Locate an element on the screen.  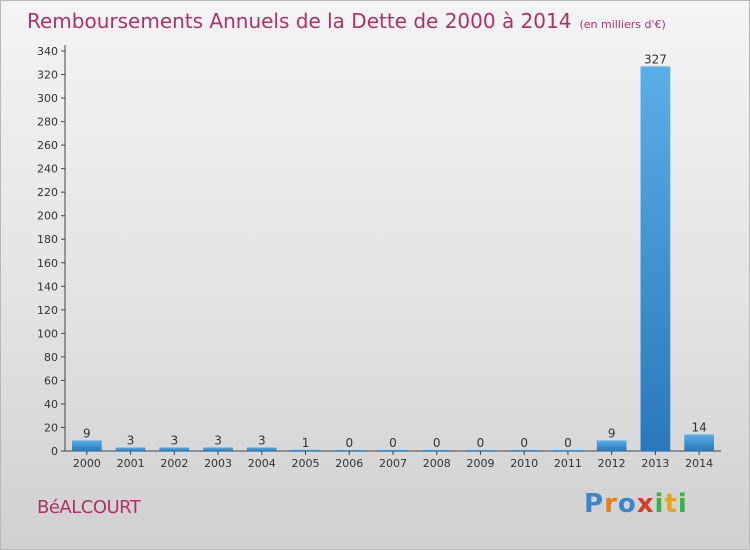
y-tick-label: 120 is located at coordinates (47, 310).